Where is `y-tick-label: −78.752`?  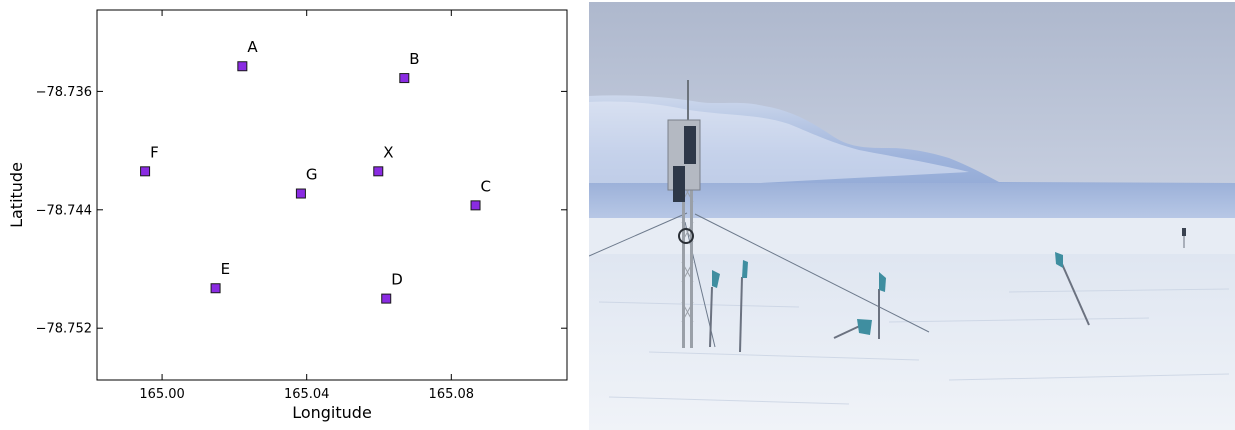 y-tick-label: −78.752 is located at coordinates (64, 329).